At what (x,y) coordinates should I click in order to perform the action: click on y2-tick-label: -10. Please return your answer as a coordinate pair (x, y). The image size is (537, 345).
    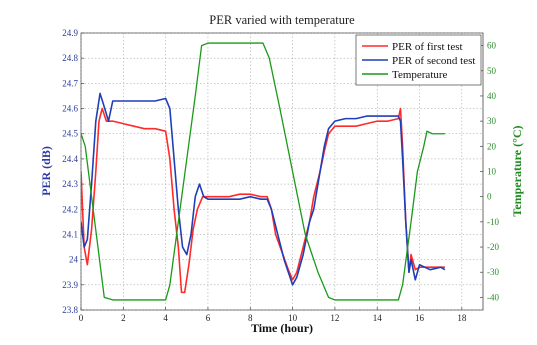
    Looking at the image, I should click on (493, 222).